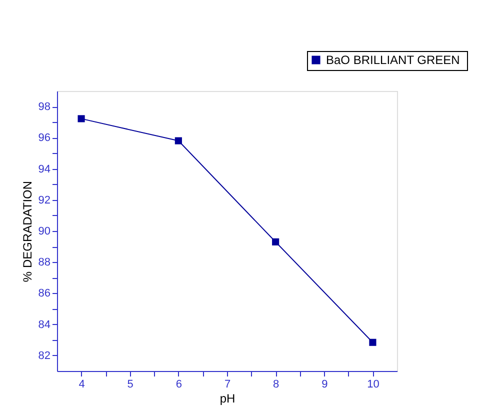  Describe the element at coordinates (44, 356) in the screenshot. I see `y-tick-label: 82` at that location.